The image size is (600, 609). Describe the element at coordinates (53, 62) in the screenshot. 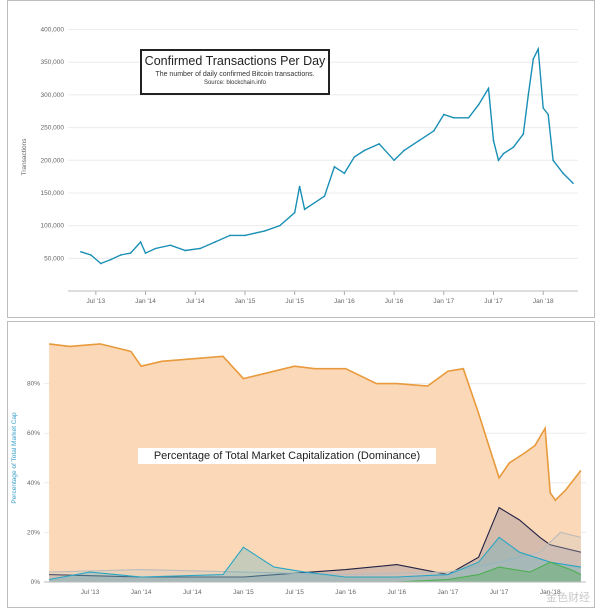

I see `y-tick-label: 350,000` at that location.